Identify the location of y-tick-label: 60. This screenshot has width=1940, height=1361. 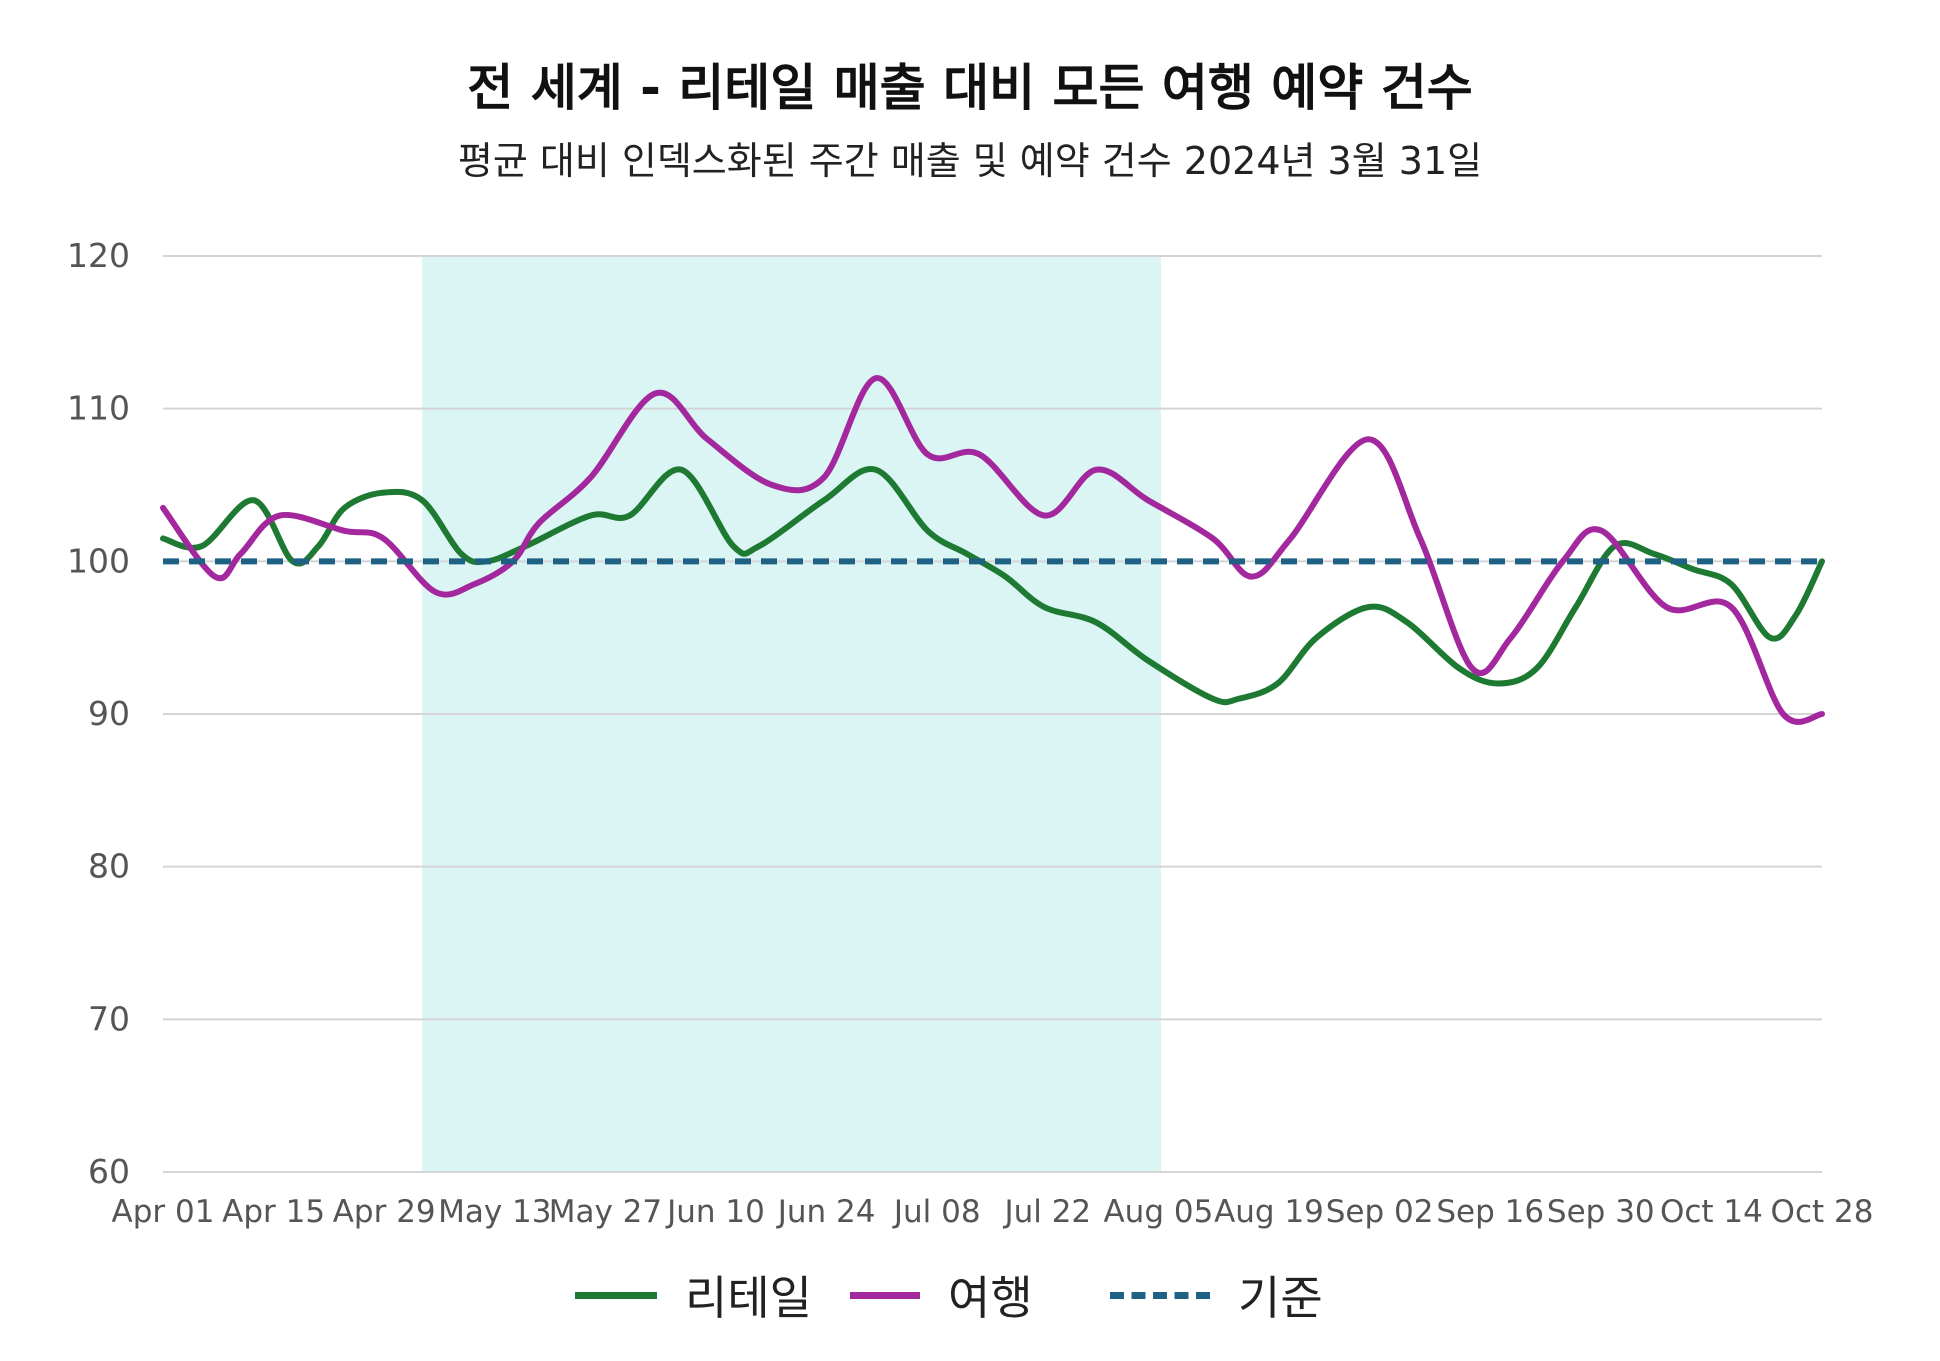
(109, 1171).